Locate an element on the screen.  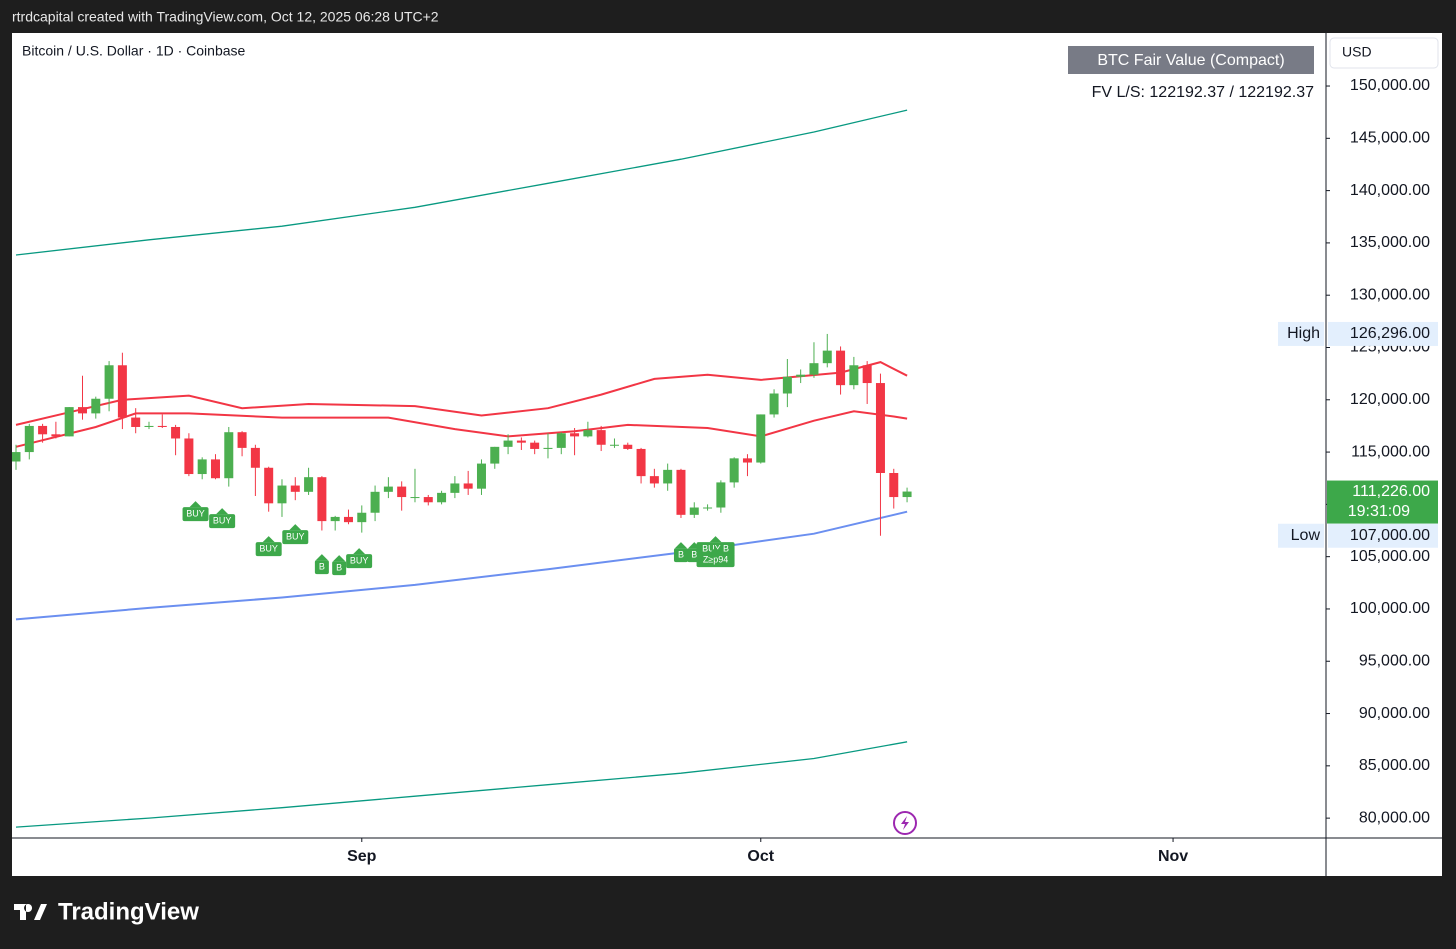
indicator-box is located at coordinates (1191, 60).